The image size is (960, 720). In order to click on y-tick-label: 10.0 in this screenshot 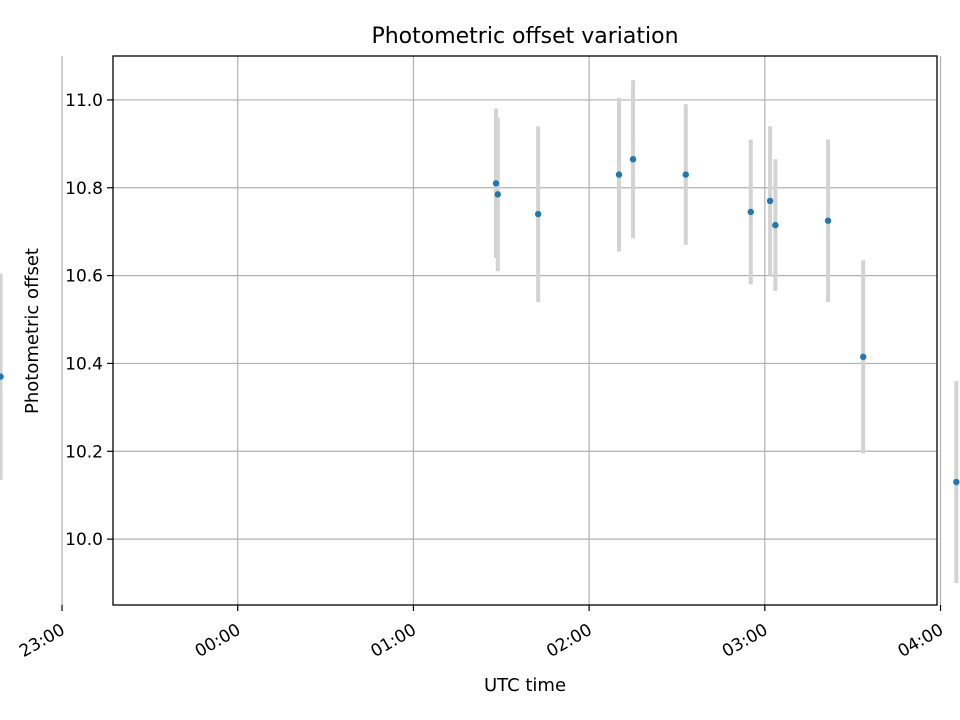, I will do `click(84, 540)`.